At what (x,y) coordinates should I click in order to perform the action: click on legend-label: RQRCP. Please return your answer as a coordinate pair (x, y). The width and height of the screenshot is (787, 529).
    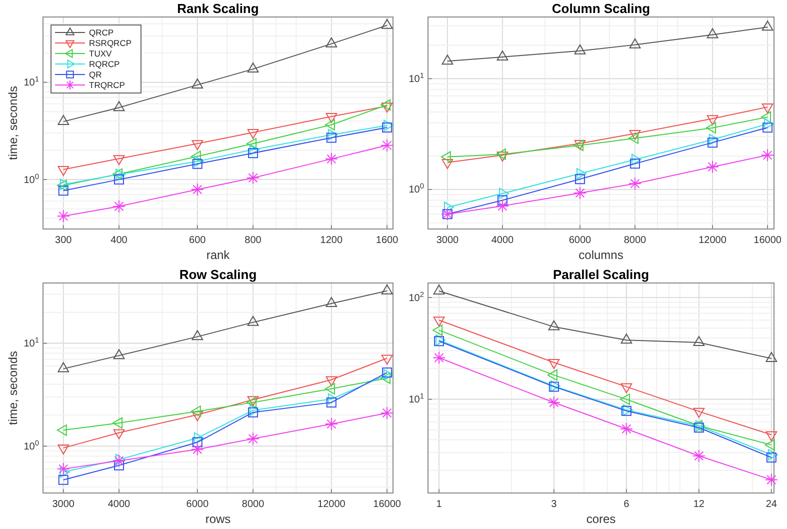
    Looking at the image, I should click on (104, 64).